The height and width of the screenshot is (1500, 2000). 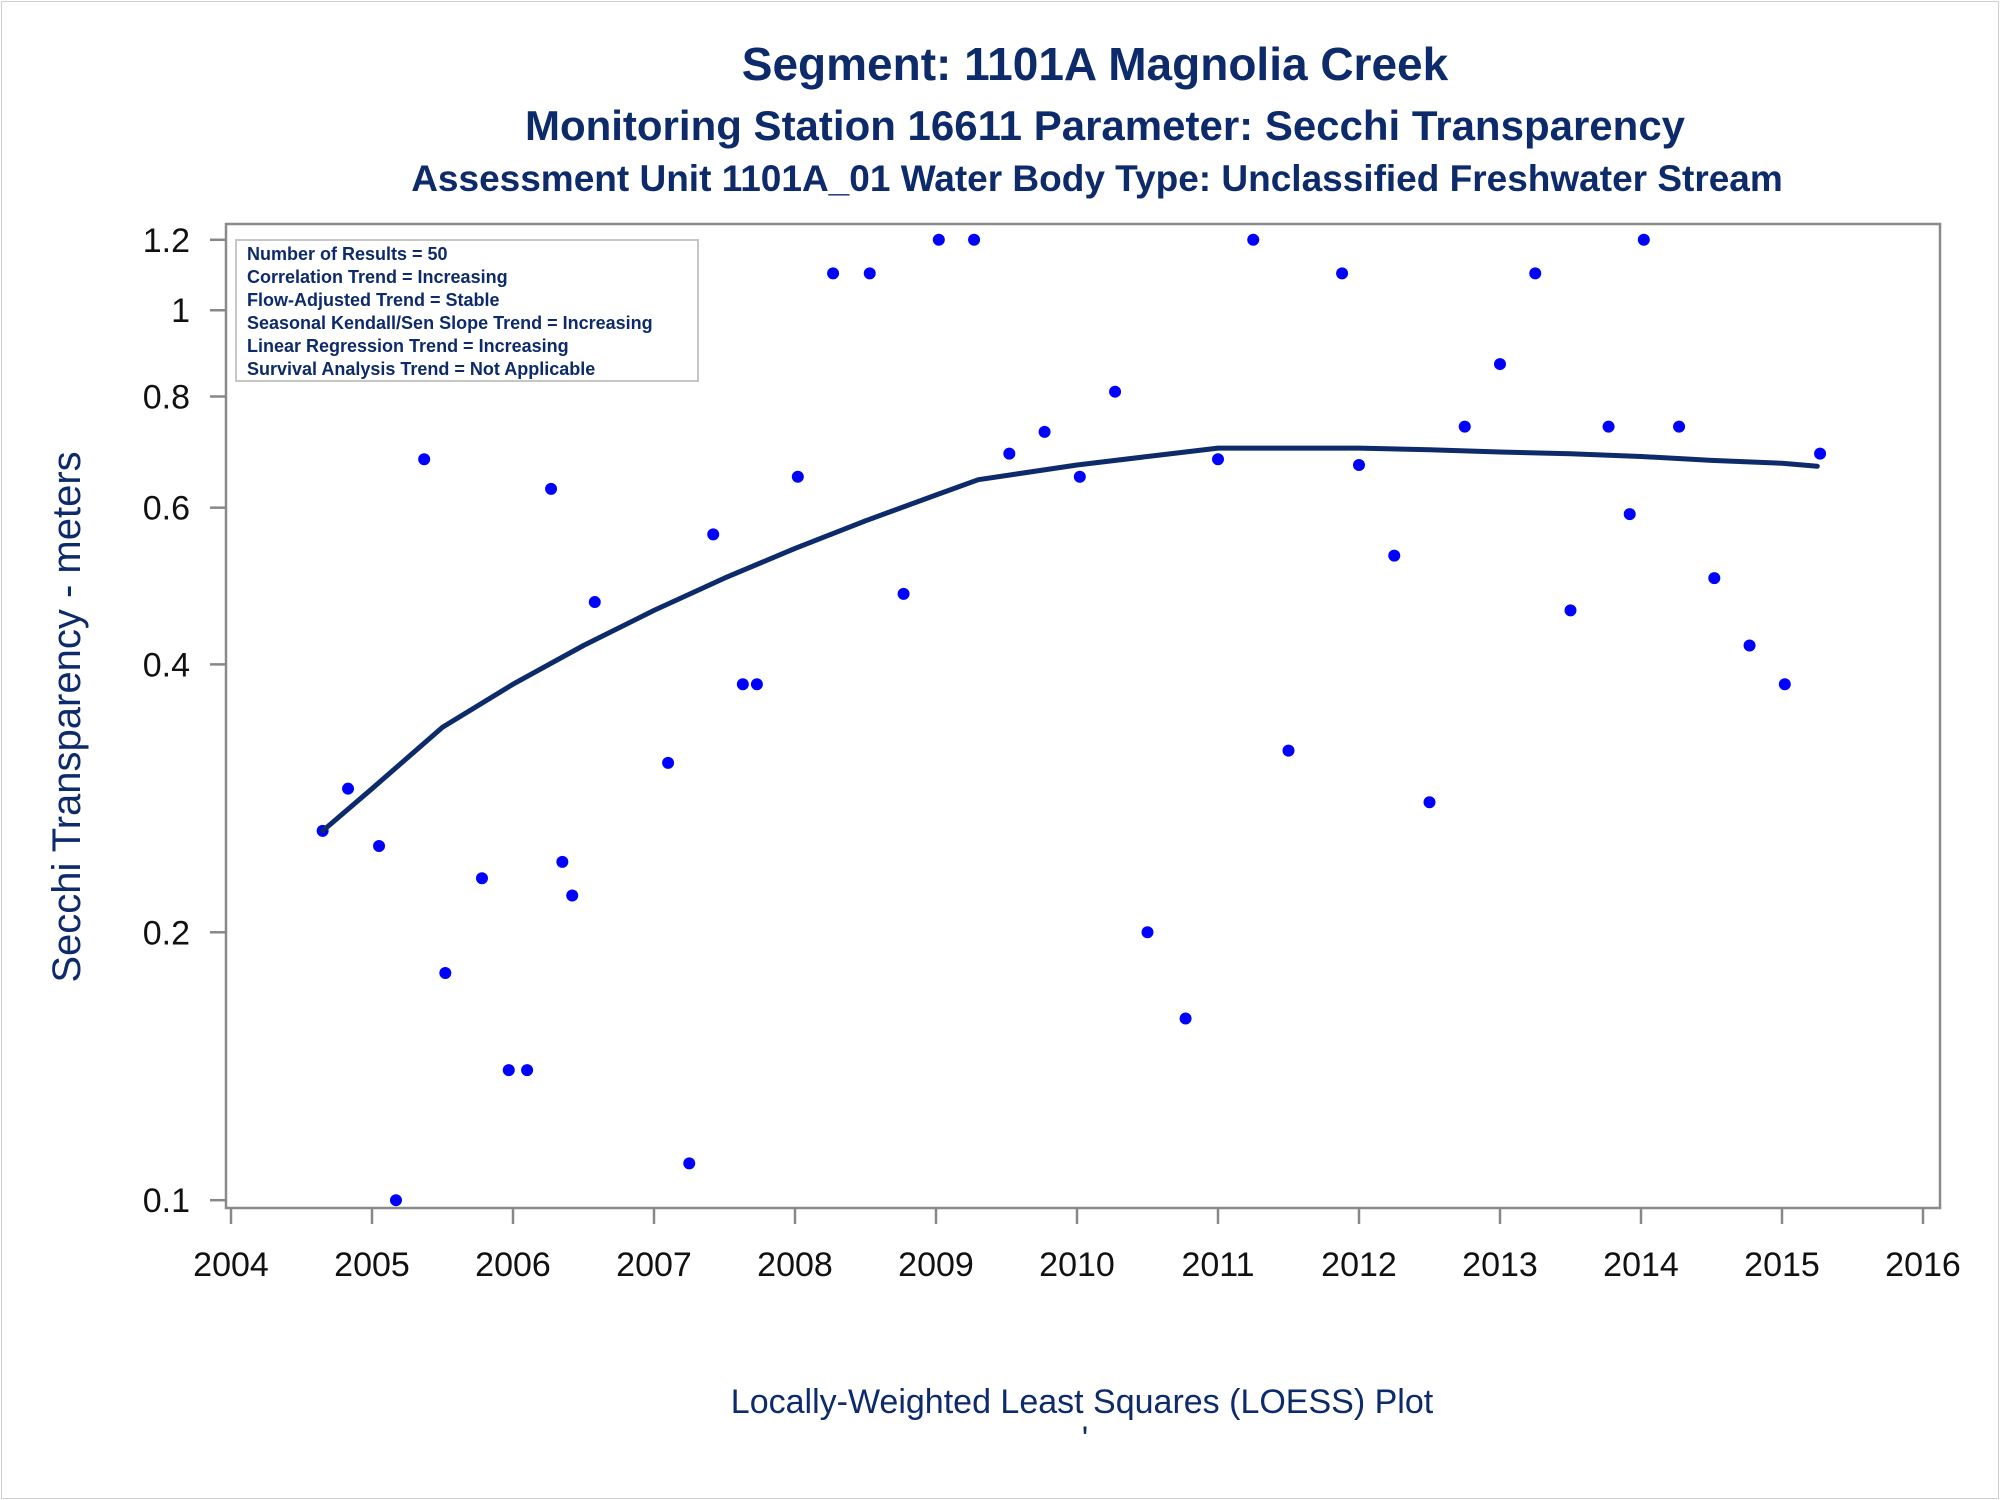 I want to click on x-tick-label: 2016, so click(x=1923, y=1265).